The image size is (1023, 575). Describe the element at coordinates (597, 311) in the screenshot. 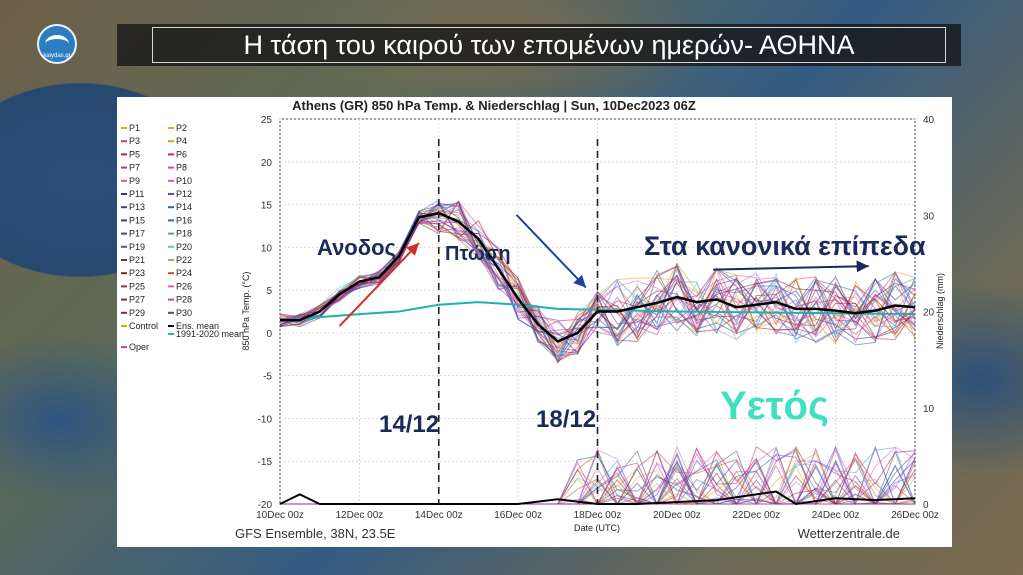

I see `climate-mean-line` at that location.